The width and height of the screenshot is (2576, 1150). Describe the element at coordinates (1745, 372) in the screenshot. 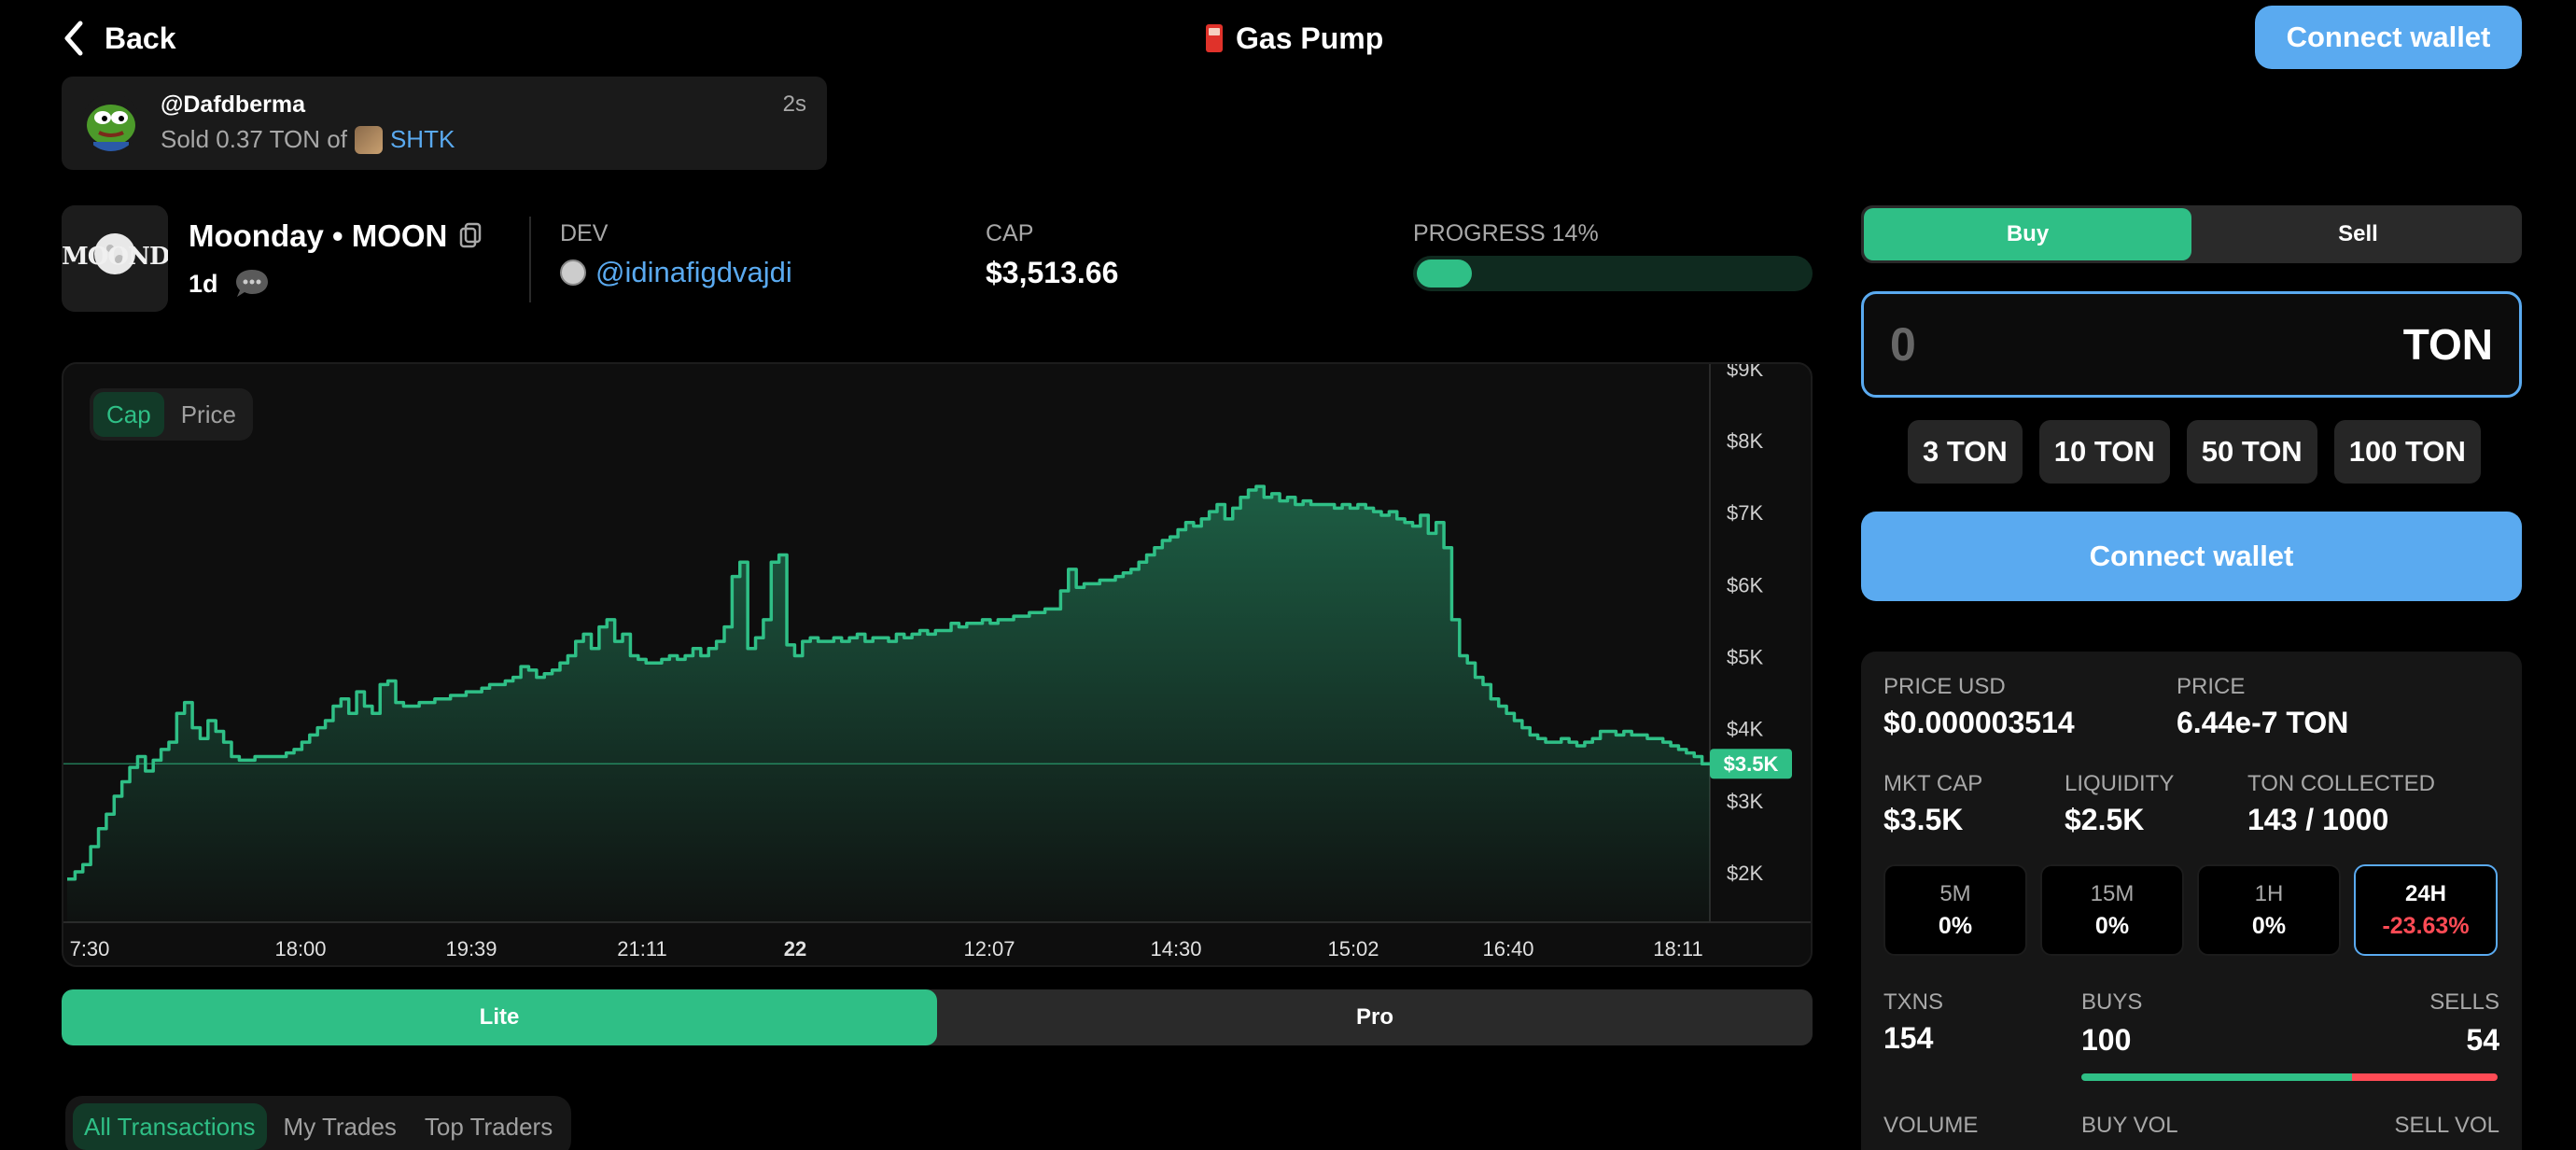

I see `y-tick-label: $9K` at that location.